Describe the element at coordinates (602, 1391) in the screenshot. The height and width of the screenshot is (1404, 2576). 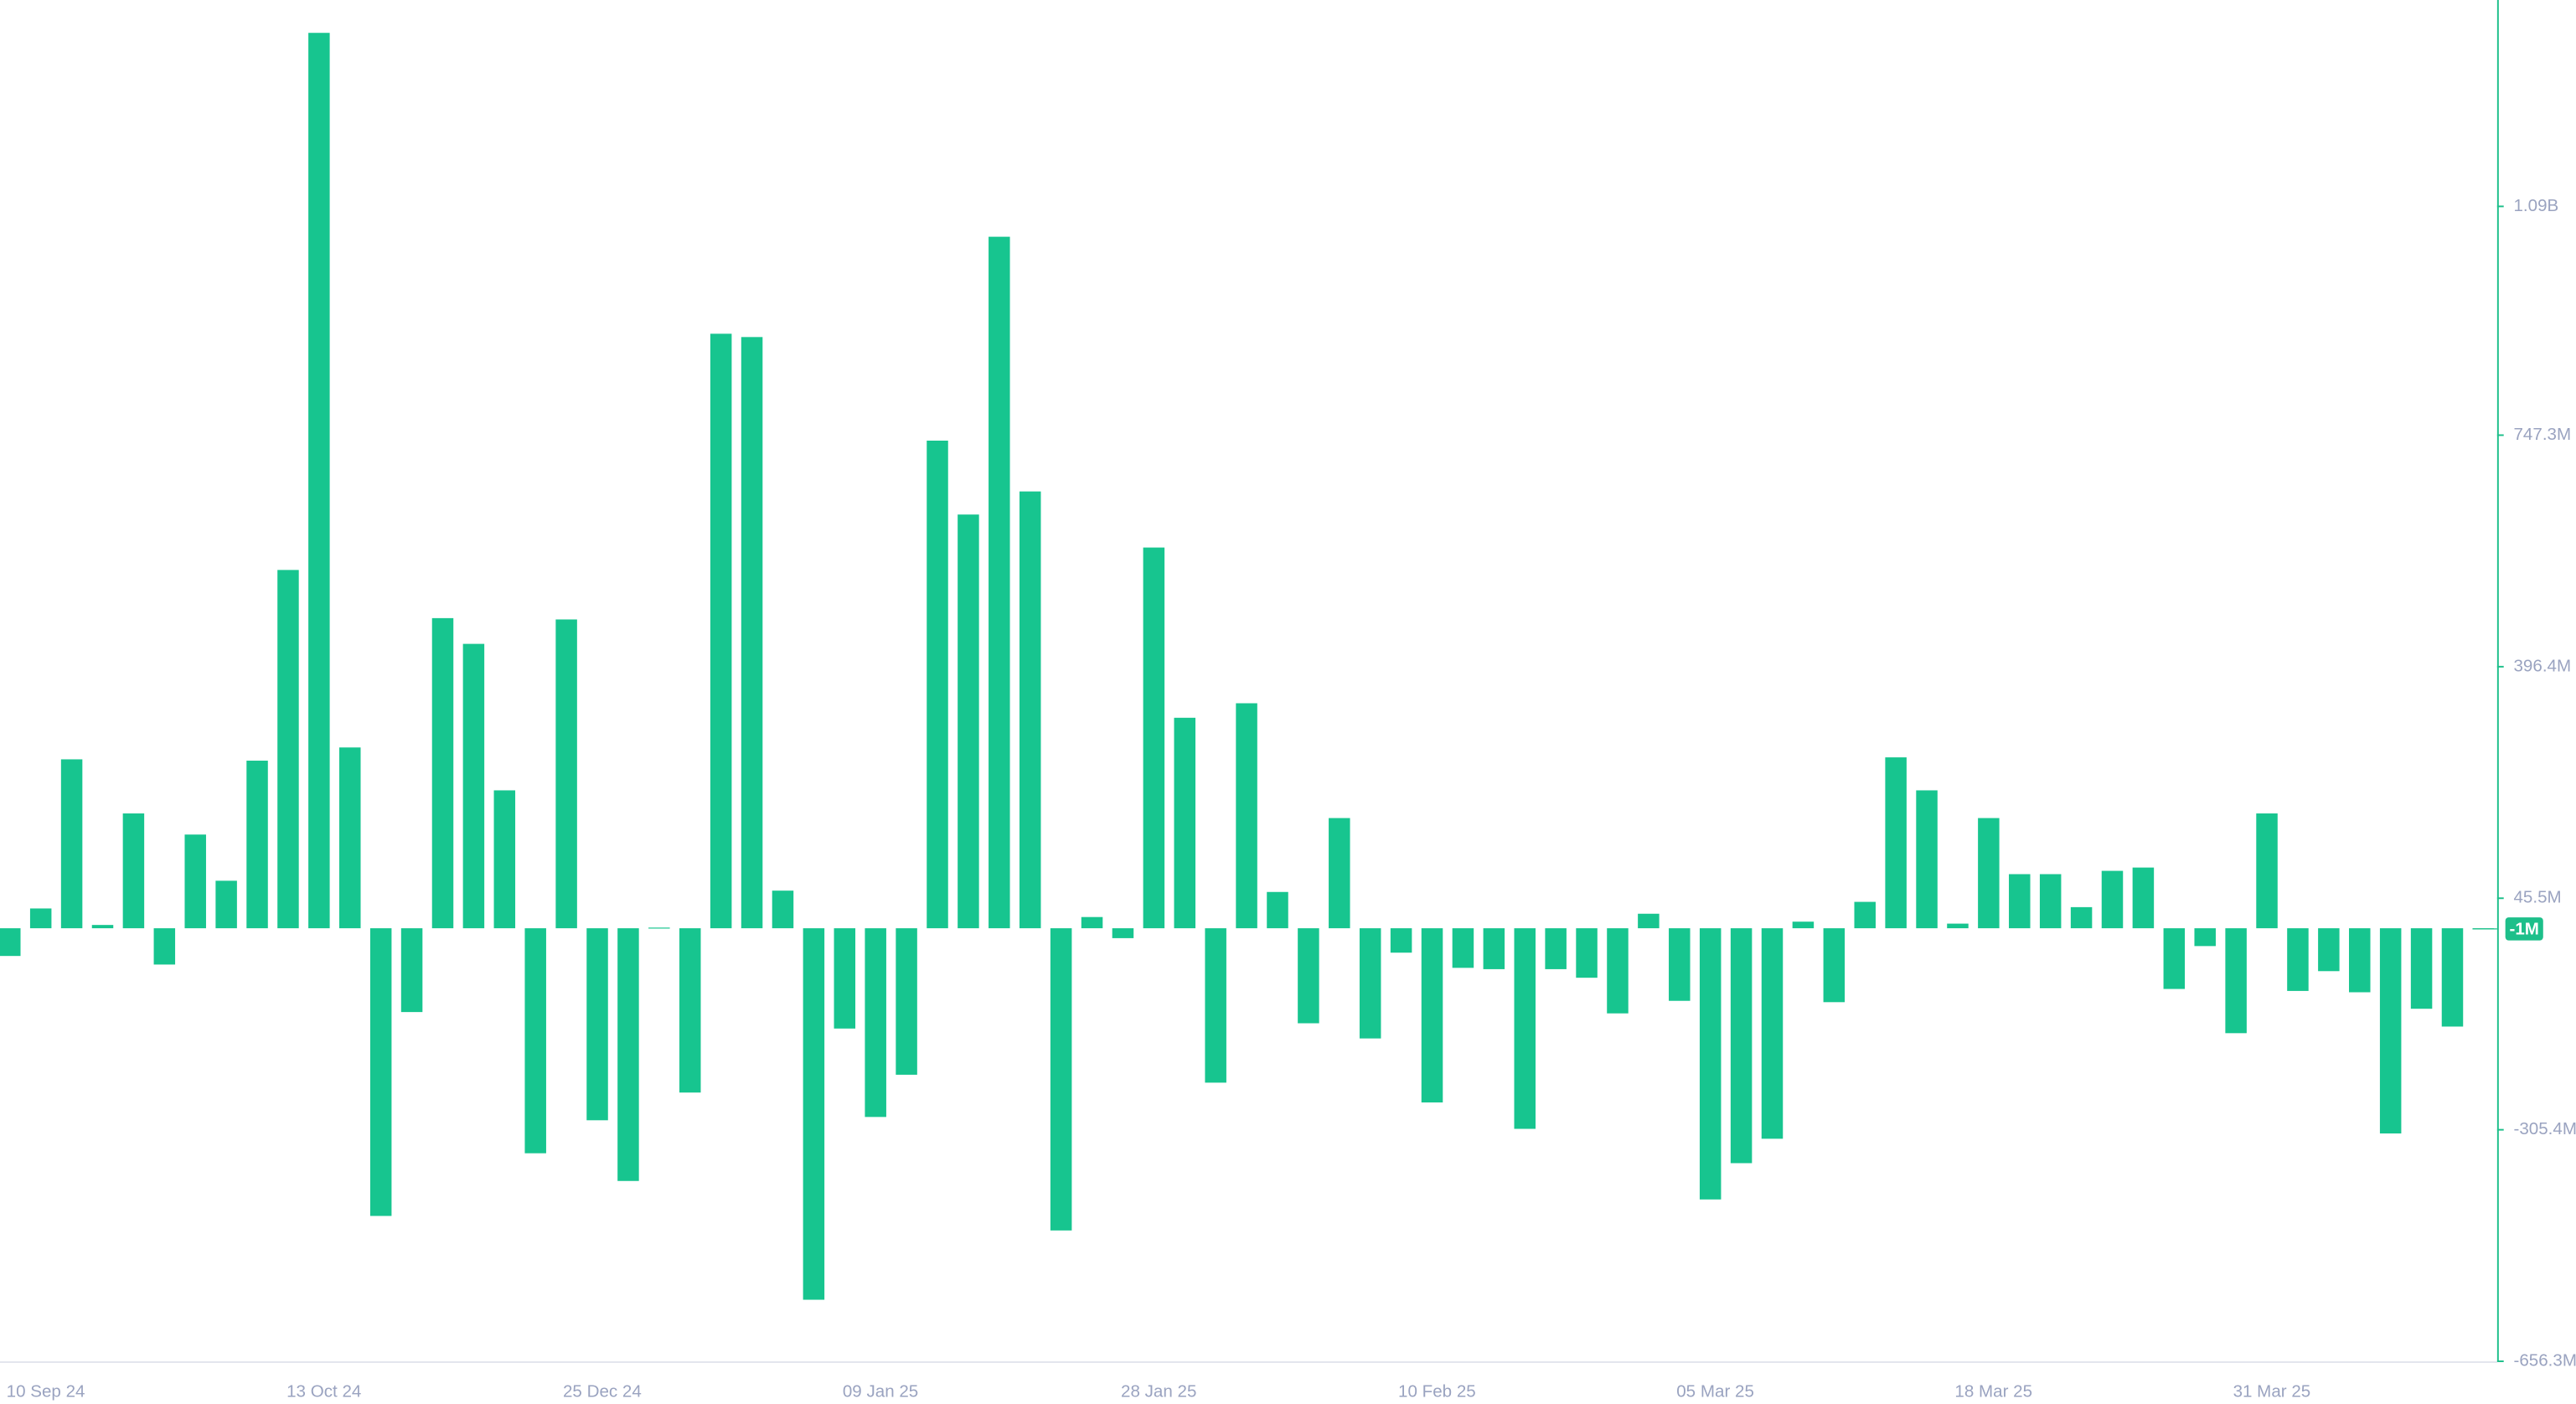
I see `x-tick-label: 25 Dec 24` at that location.